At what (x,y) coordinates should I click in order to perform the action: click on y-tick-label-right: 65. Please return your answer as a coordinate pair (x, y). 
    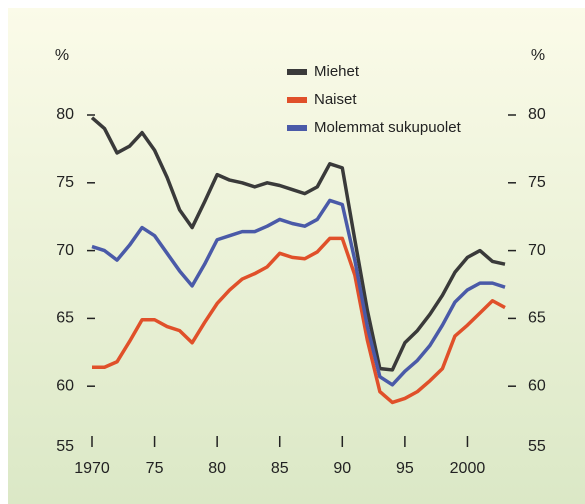
    Looking at the image, I should click on (537, 318).